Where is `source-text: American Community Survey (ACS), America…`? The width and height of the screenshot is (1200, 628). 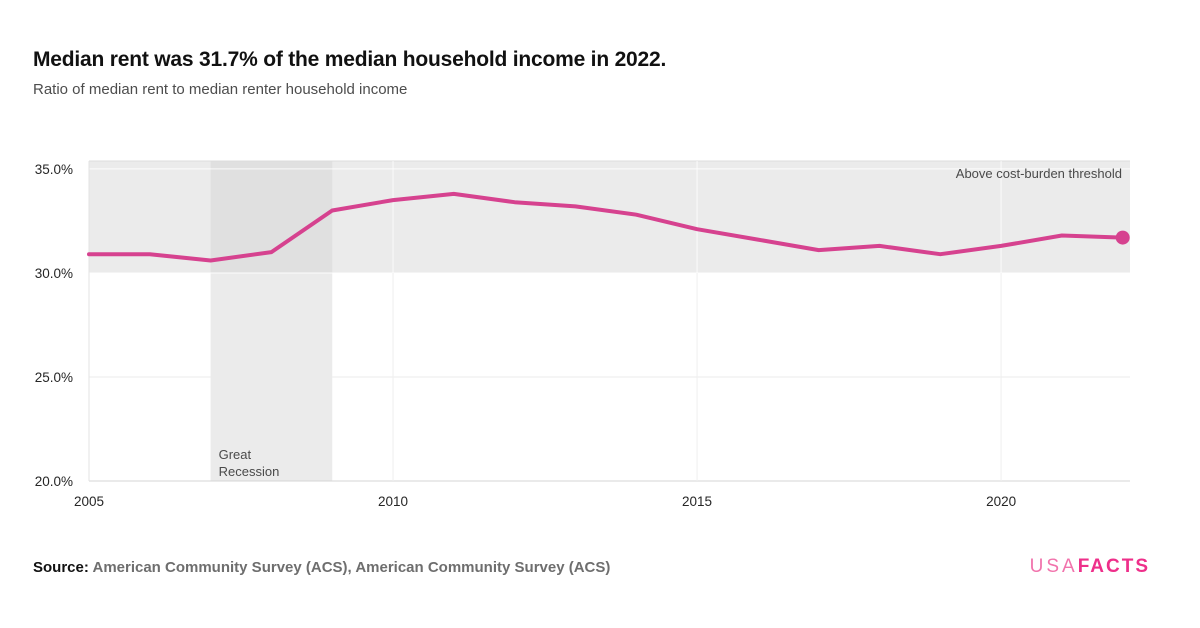 source-text: American Community Survey (ACS), America… is located at coordinates (351, 567).